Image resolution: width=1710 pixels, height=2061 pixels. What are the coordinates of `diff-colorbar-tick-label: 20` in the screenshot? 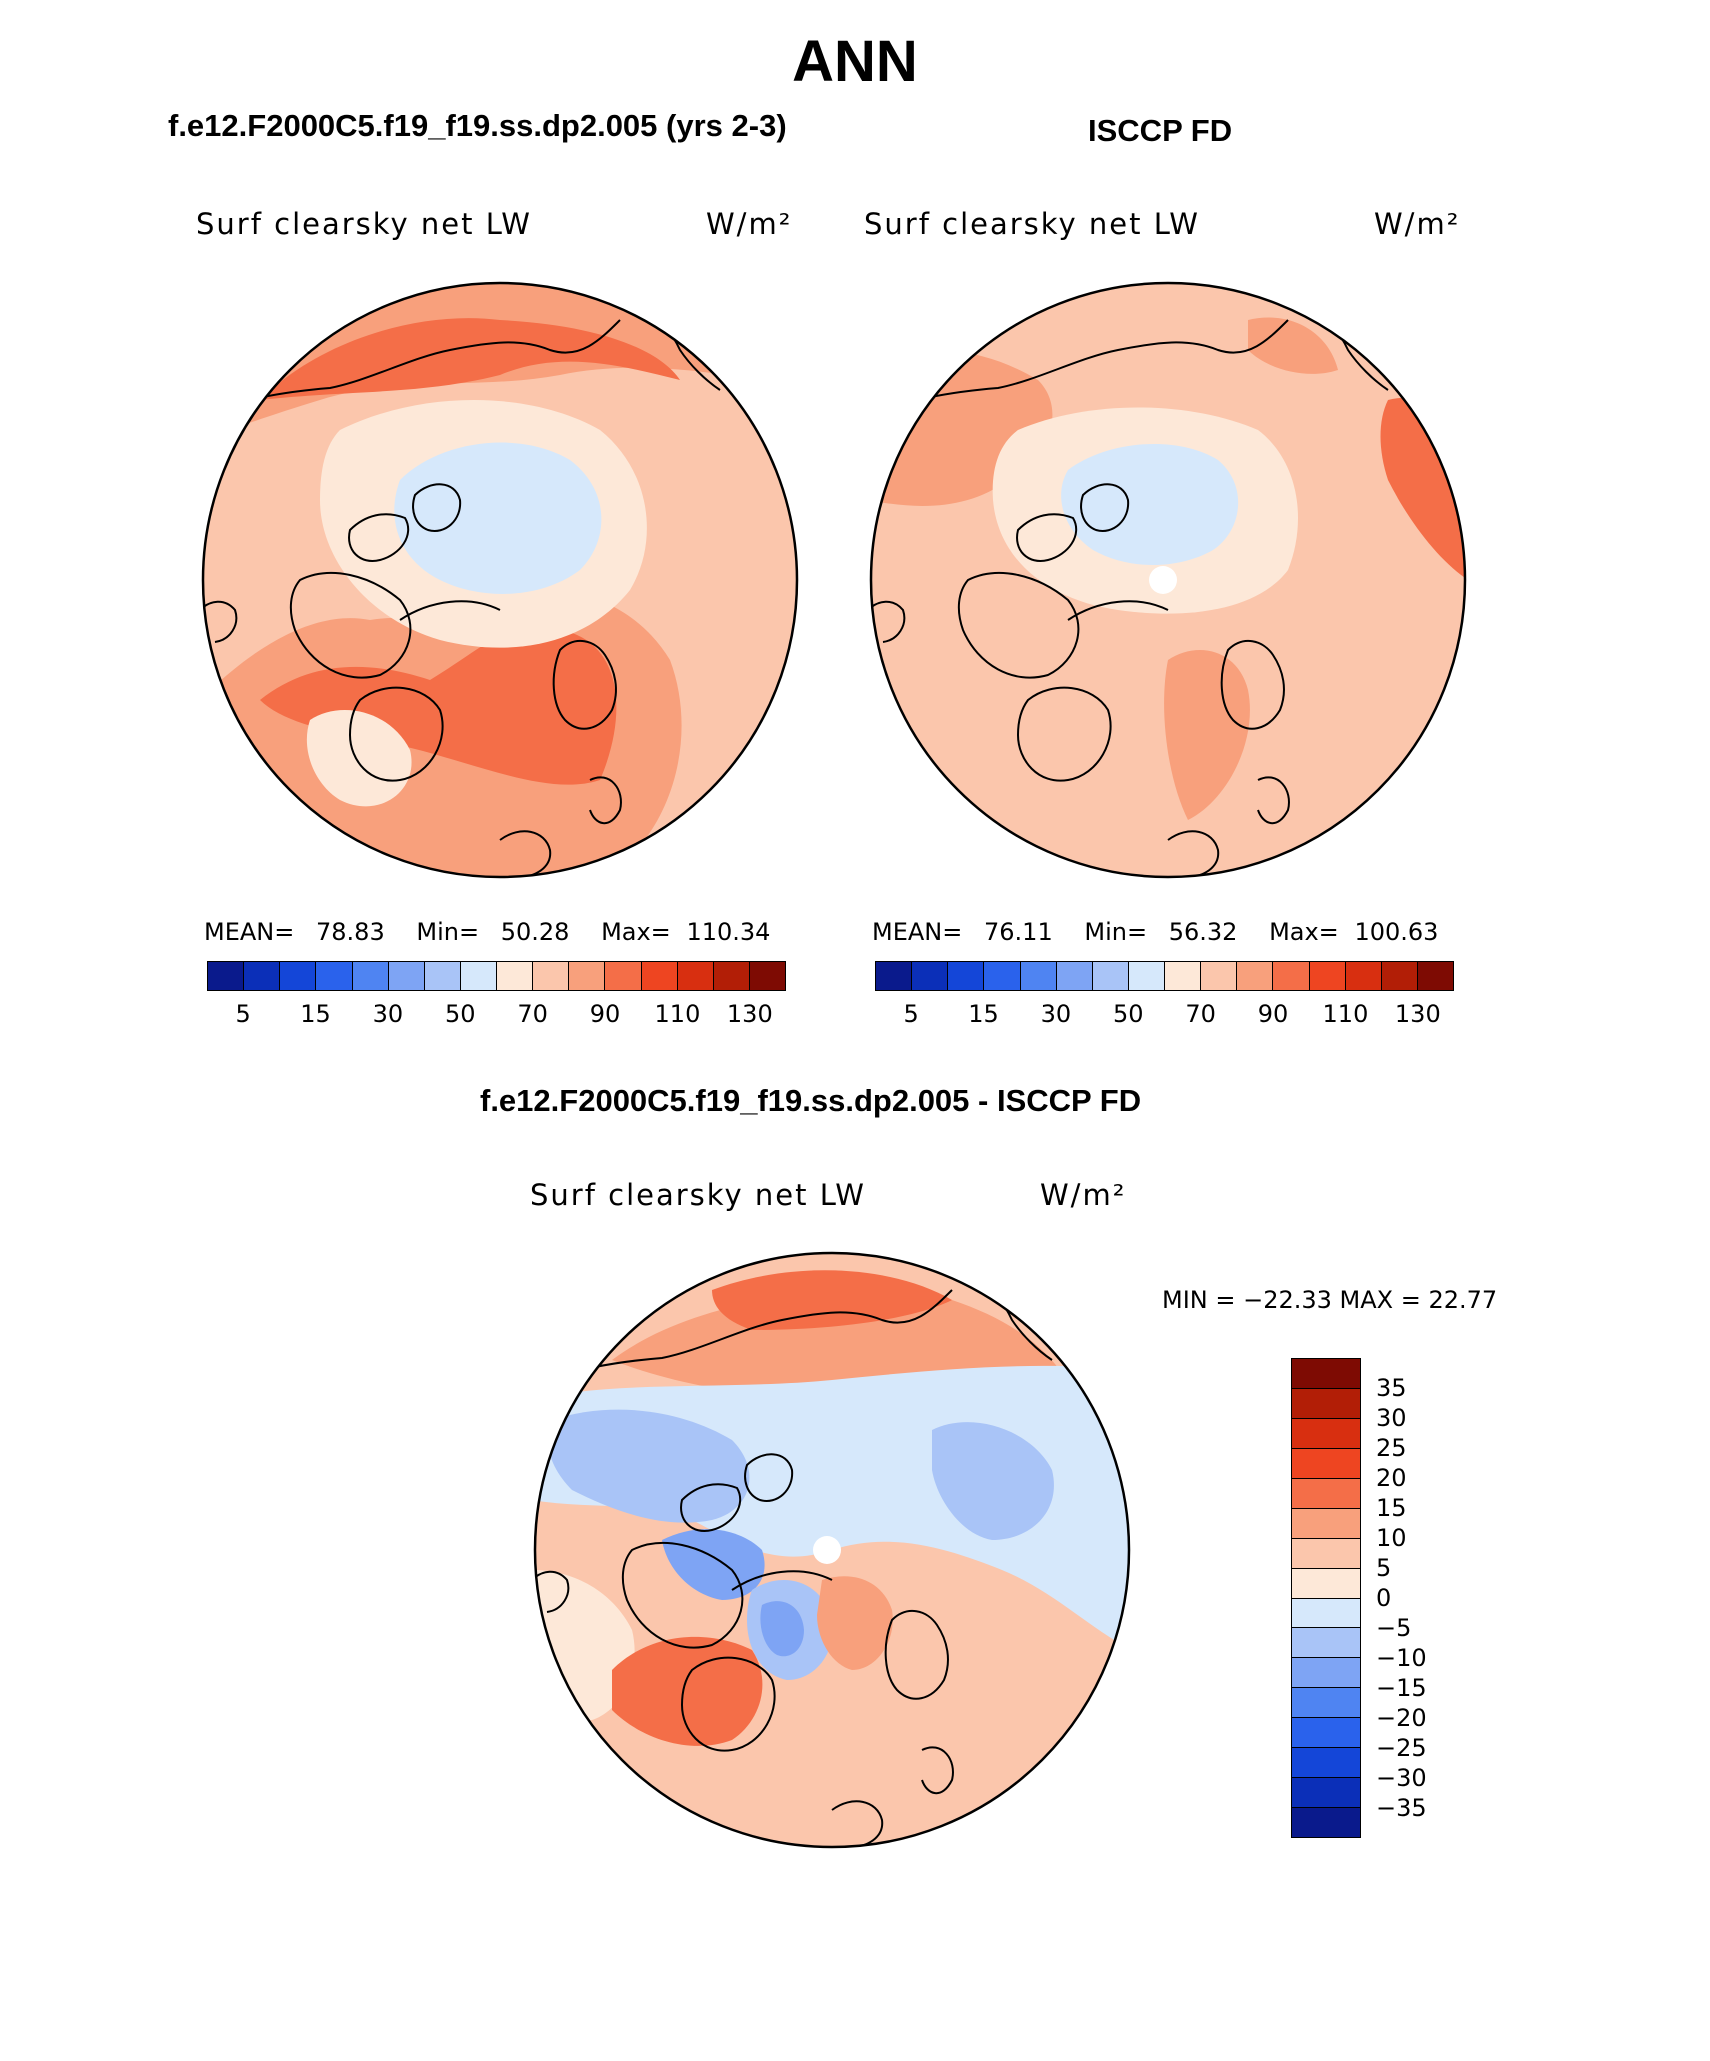 It's located at (1391, 1478).